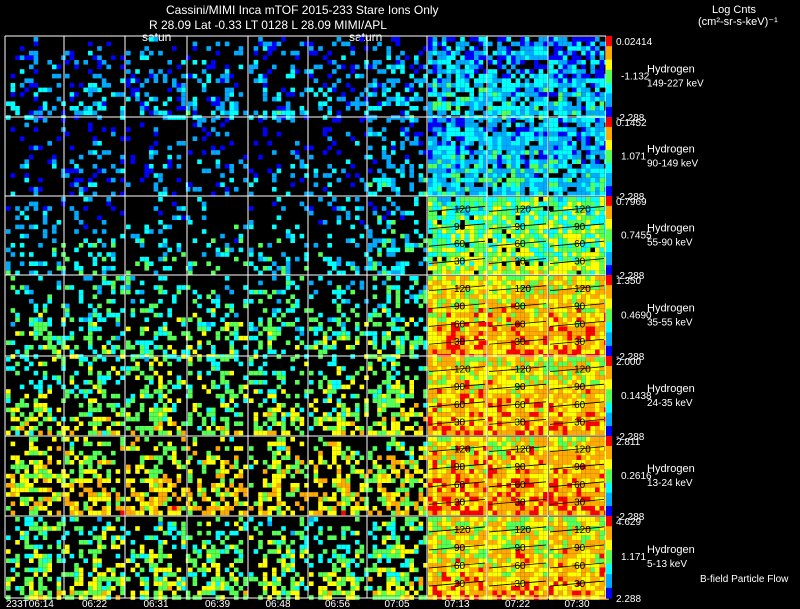  What do you see at coordinates (636, 316) in the screenshot?
I see `colorbar-mid: 0.4690` at bounding box center [636, 316].